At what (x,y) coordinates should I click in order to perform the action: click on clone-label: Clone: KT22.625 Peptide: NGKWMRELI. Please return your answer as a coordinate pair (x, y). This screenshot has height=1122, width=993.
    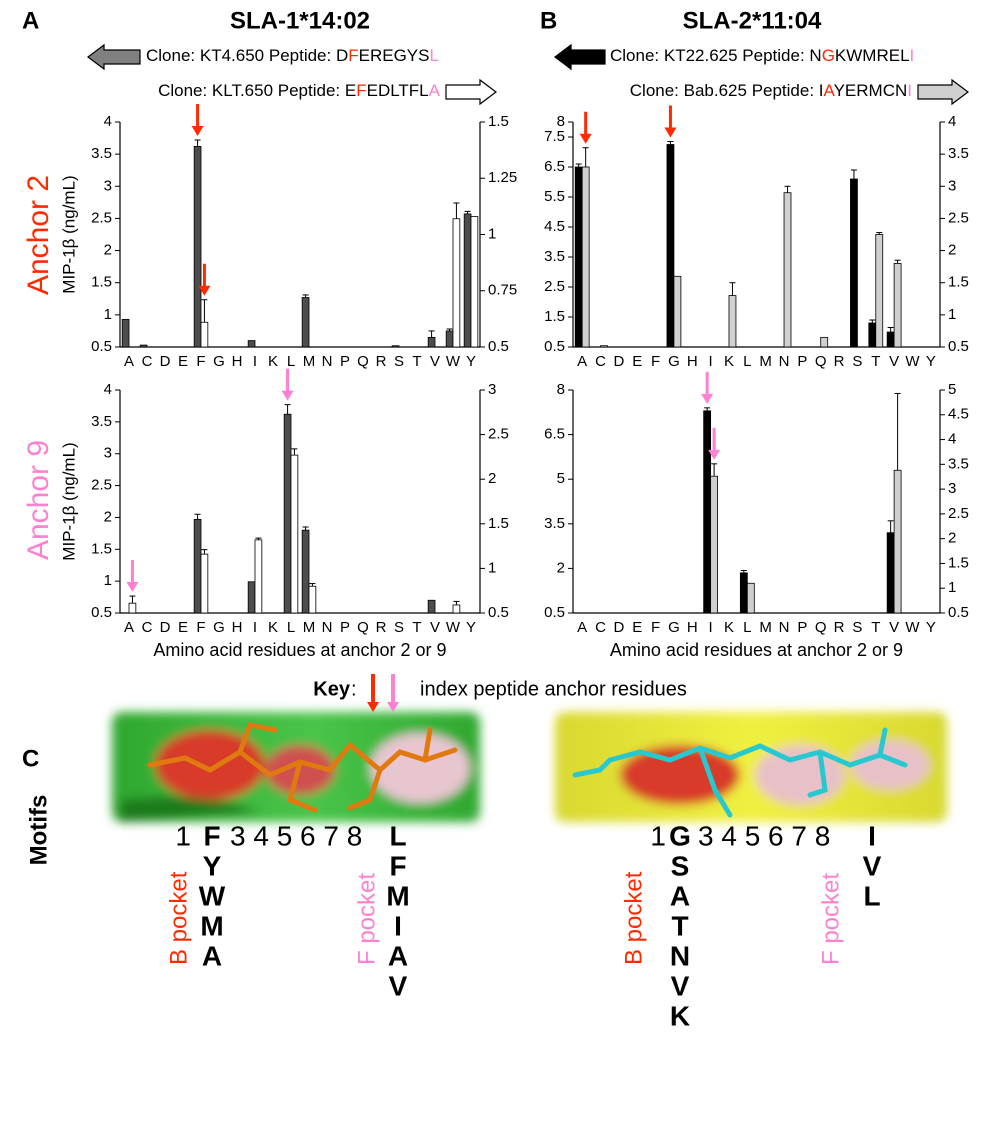
    Looking at the image, I should click on (762, 55).